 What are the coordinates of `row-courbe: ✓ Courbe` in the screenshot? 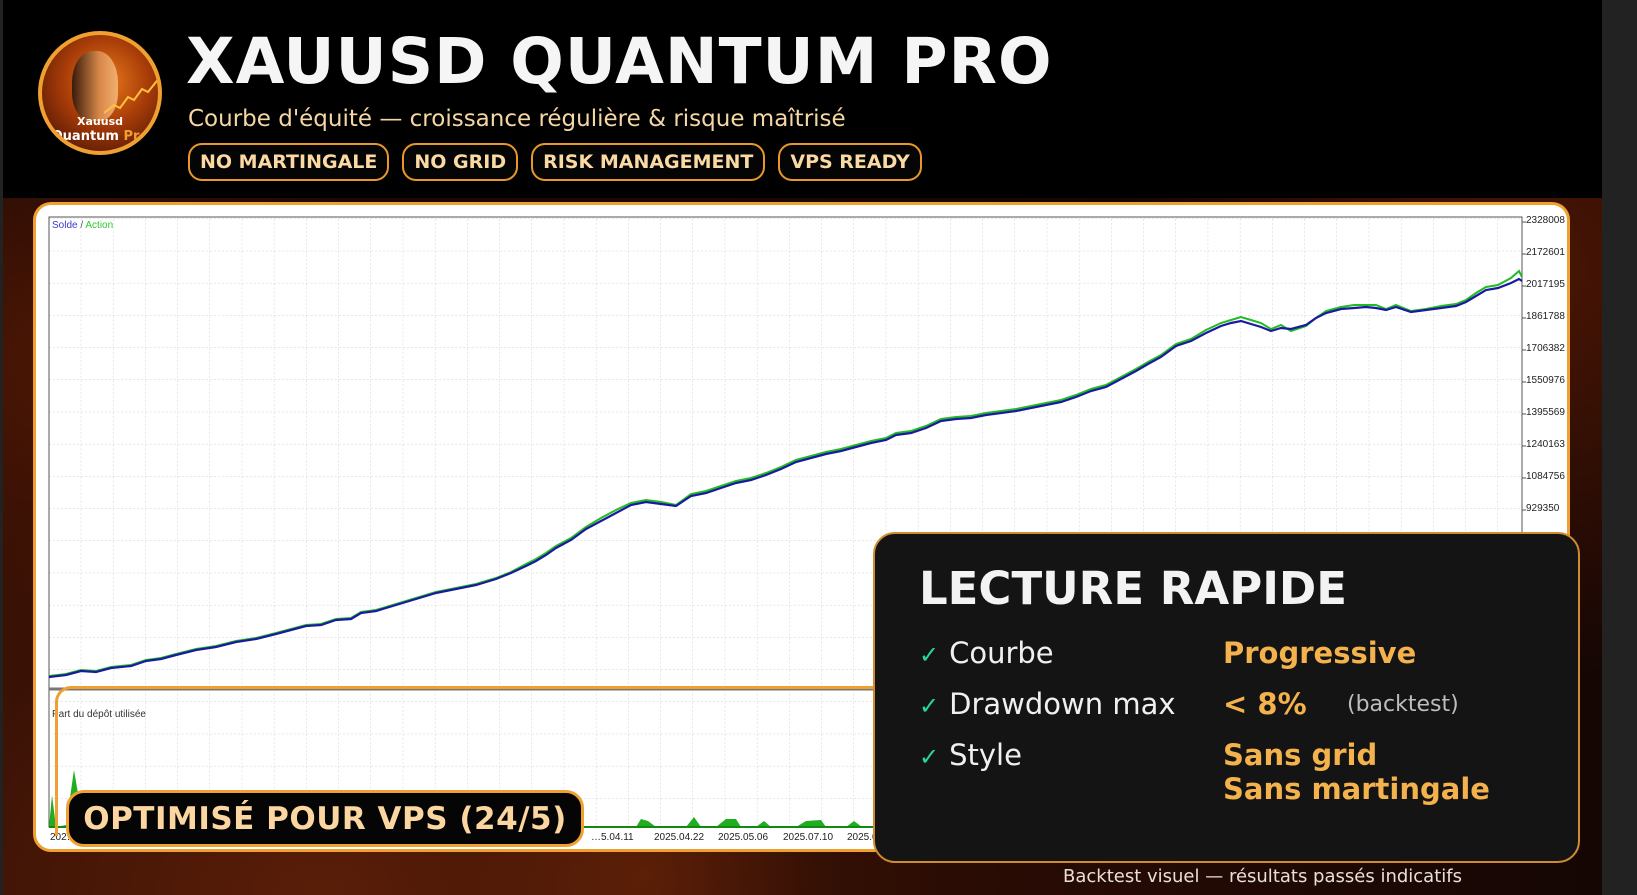 It's located at (986, 653).